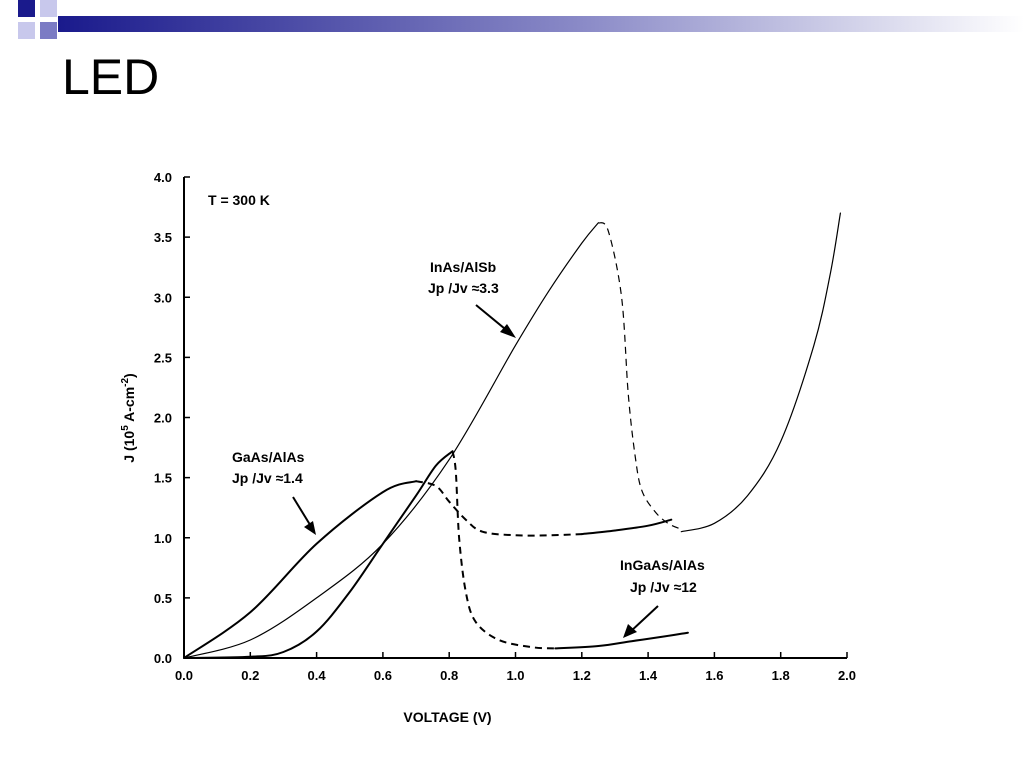  Describe the element at coordinates (163, 598) in the screenshot. I see `y-tick-label: 0.5` at that location.